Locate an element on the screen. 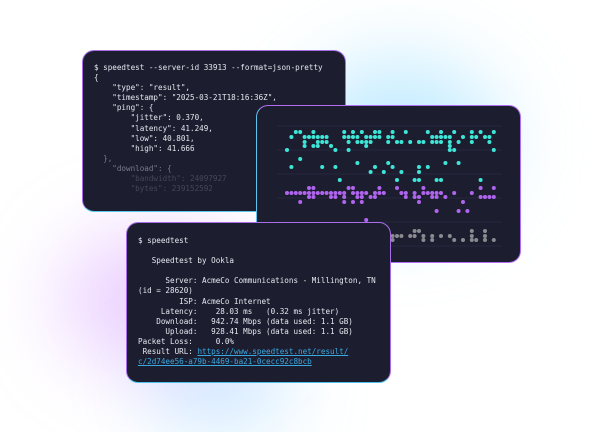  terminal-line: { is located at coordinates (96, 78).